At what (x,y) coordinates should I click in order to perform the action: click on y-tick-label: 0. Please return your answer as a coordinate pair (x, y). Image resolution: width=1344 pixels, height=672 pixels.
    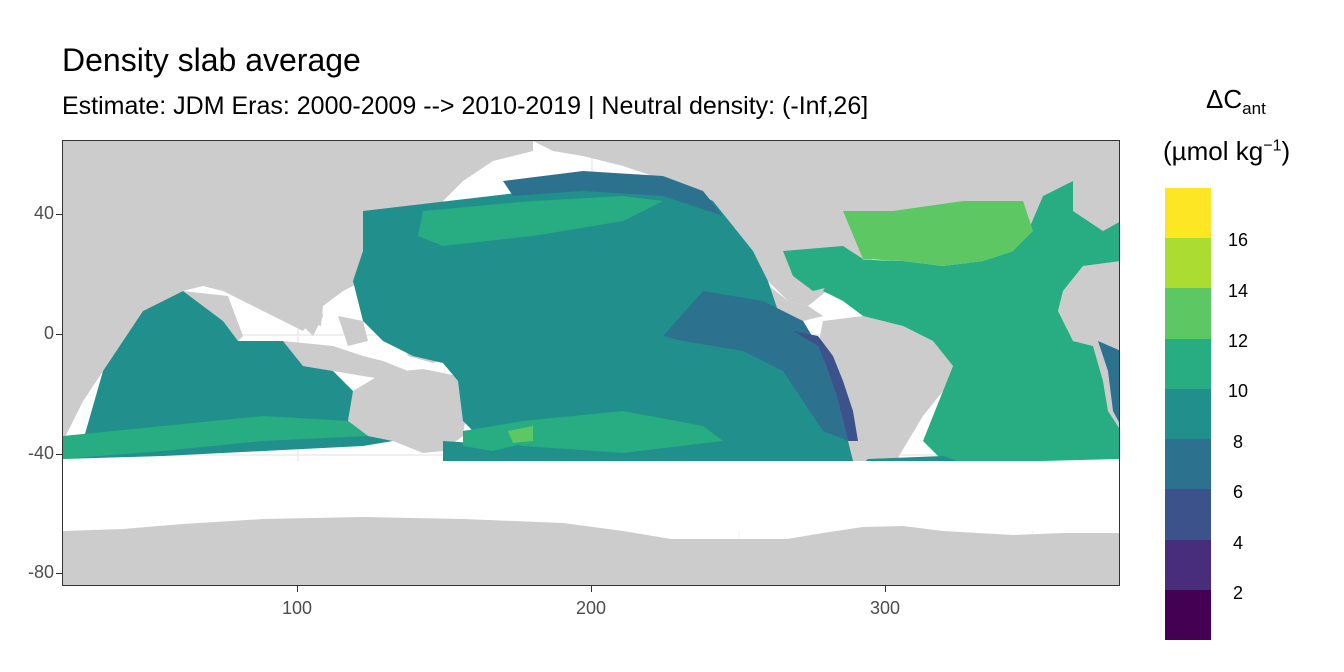
    Looking at the image, I should click on (48, 333).